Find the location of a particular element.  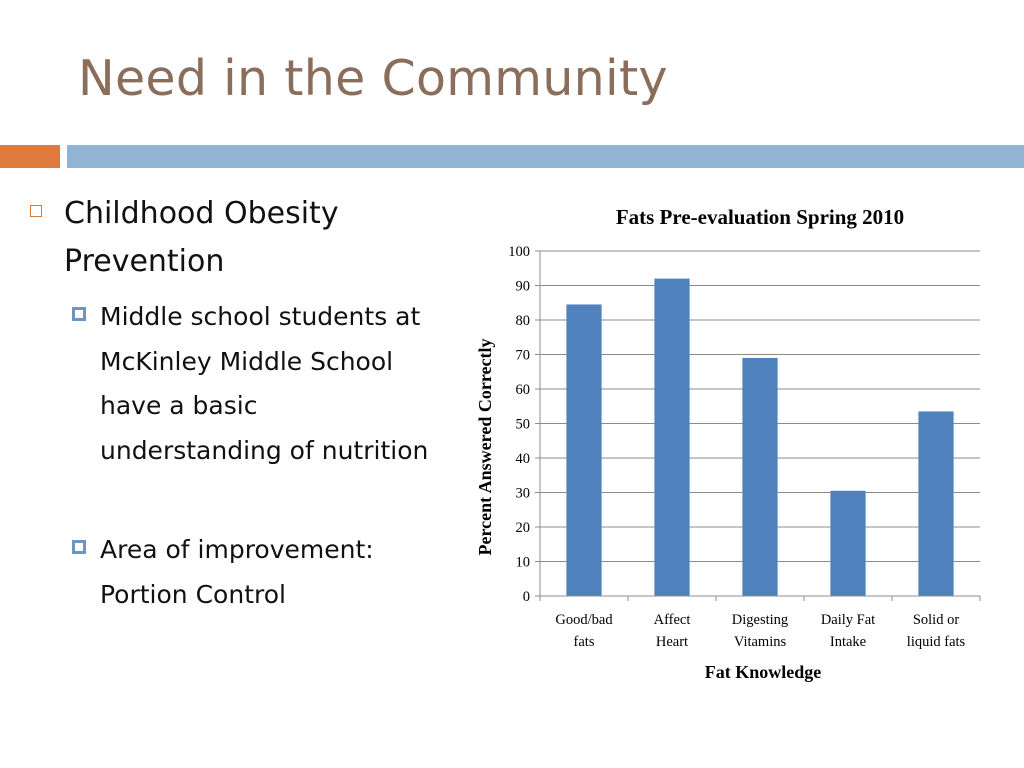

y-tick-label: 100 is located at coordinates (519, 252).